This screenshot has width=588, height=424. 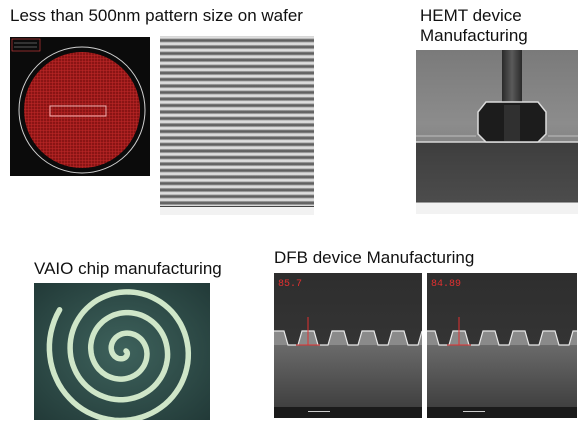 What do you see at coordinates (237, 210) in the screenshot?
I see `sem-info-bar` at bounding box center [237, 210].